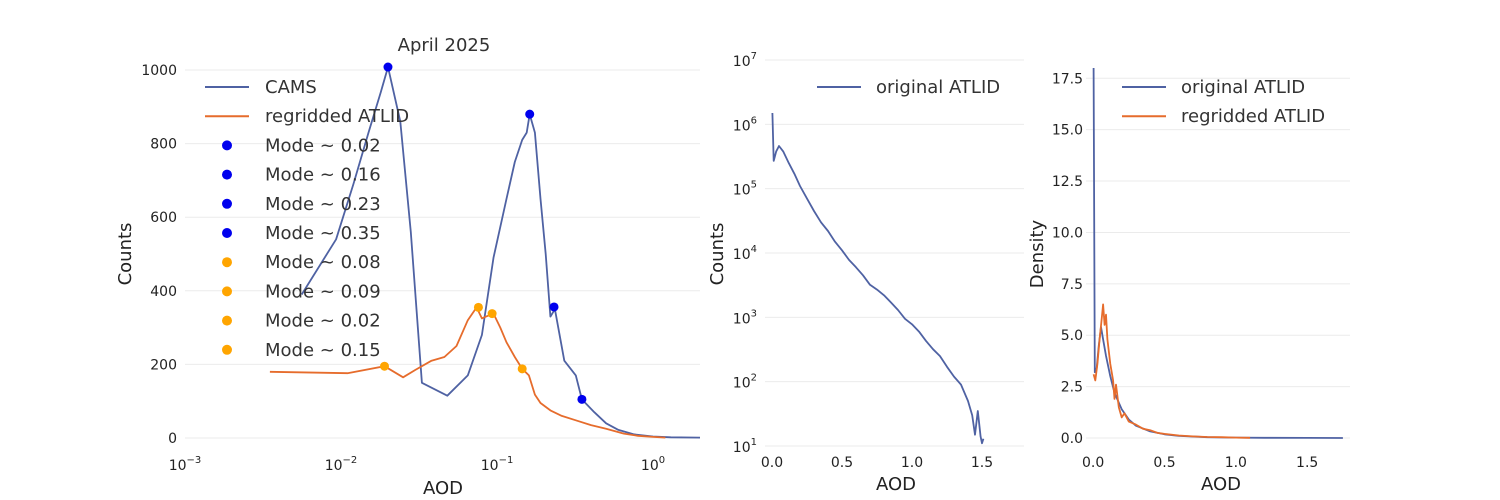 Image resolution: width=1500 pixels, height=500 pixels. I want to click on chart-title: April 2025, so click(444, 45).